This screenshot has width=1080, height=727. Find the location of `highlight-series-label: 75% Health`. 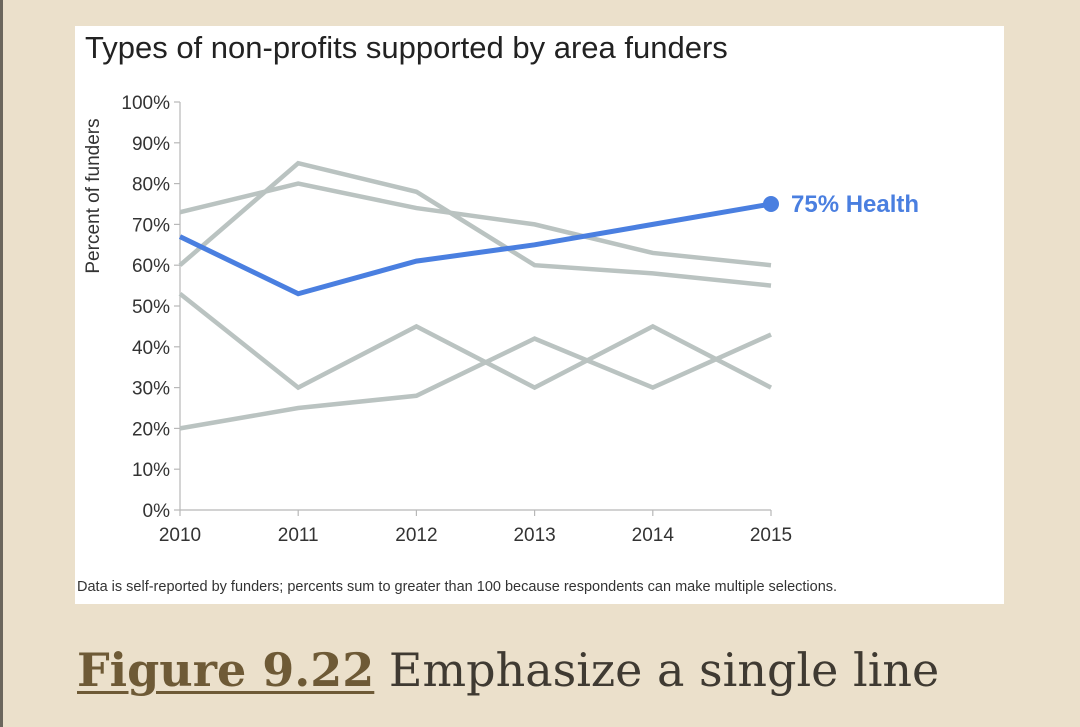

highlight-series-label: 75% Health is located at coordinates (855, 204).